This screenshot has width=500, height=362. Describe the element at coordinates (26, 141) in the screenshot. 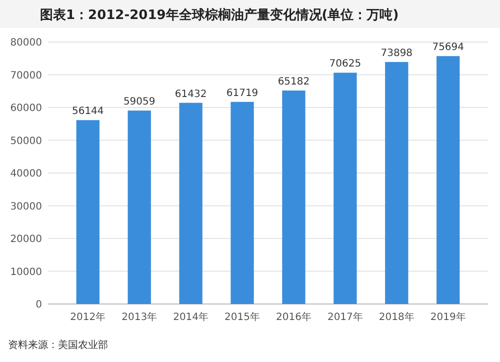

I see `y-tick-label: 50000` at that location.